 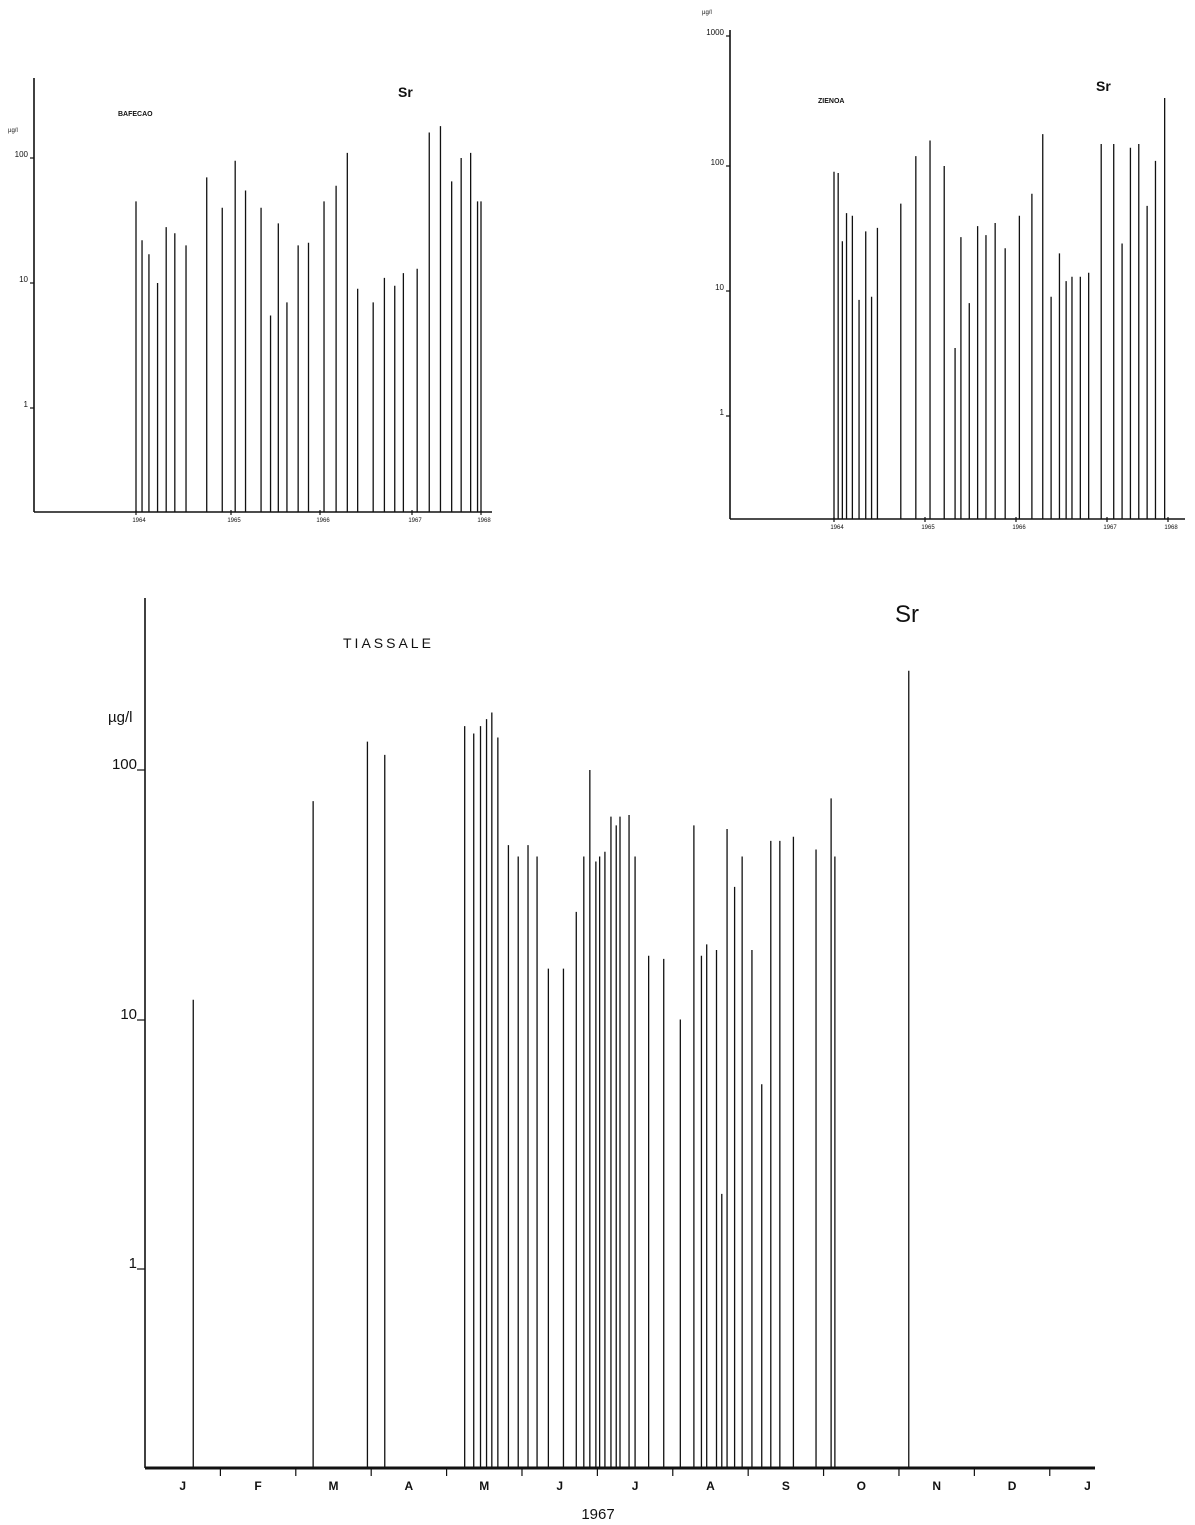 What do you see at coordinates (323, 521) in the screenshot?
I see `bafecao-x-tick-label: 1966` at bounding box center [323, 521].